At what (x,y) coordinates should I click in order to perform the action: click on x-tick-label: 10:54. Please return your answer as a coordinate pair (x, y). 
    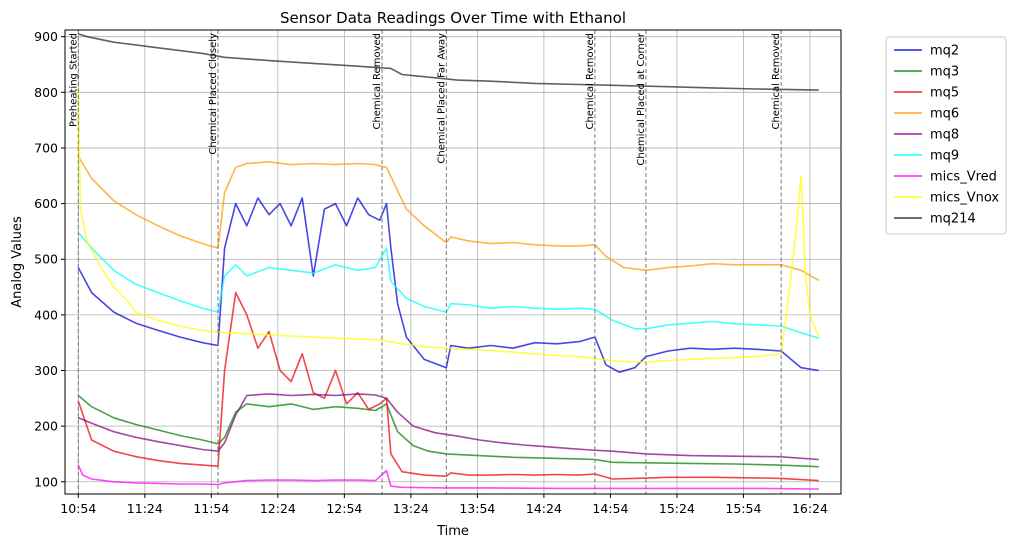
    Looking at the image, I should click on (78, 508).